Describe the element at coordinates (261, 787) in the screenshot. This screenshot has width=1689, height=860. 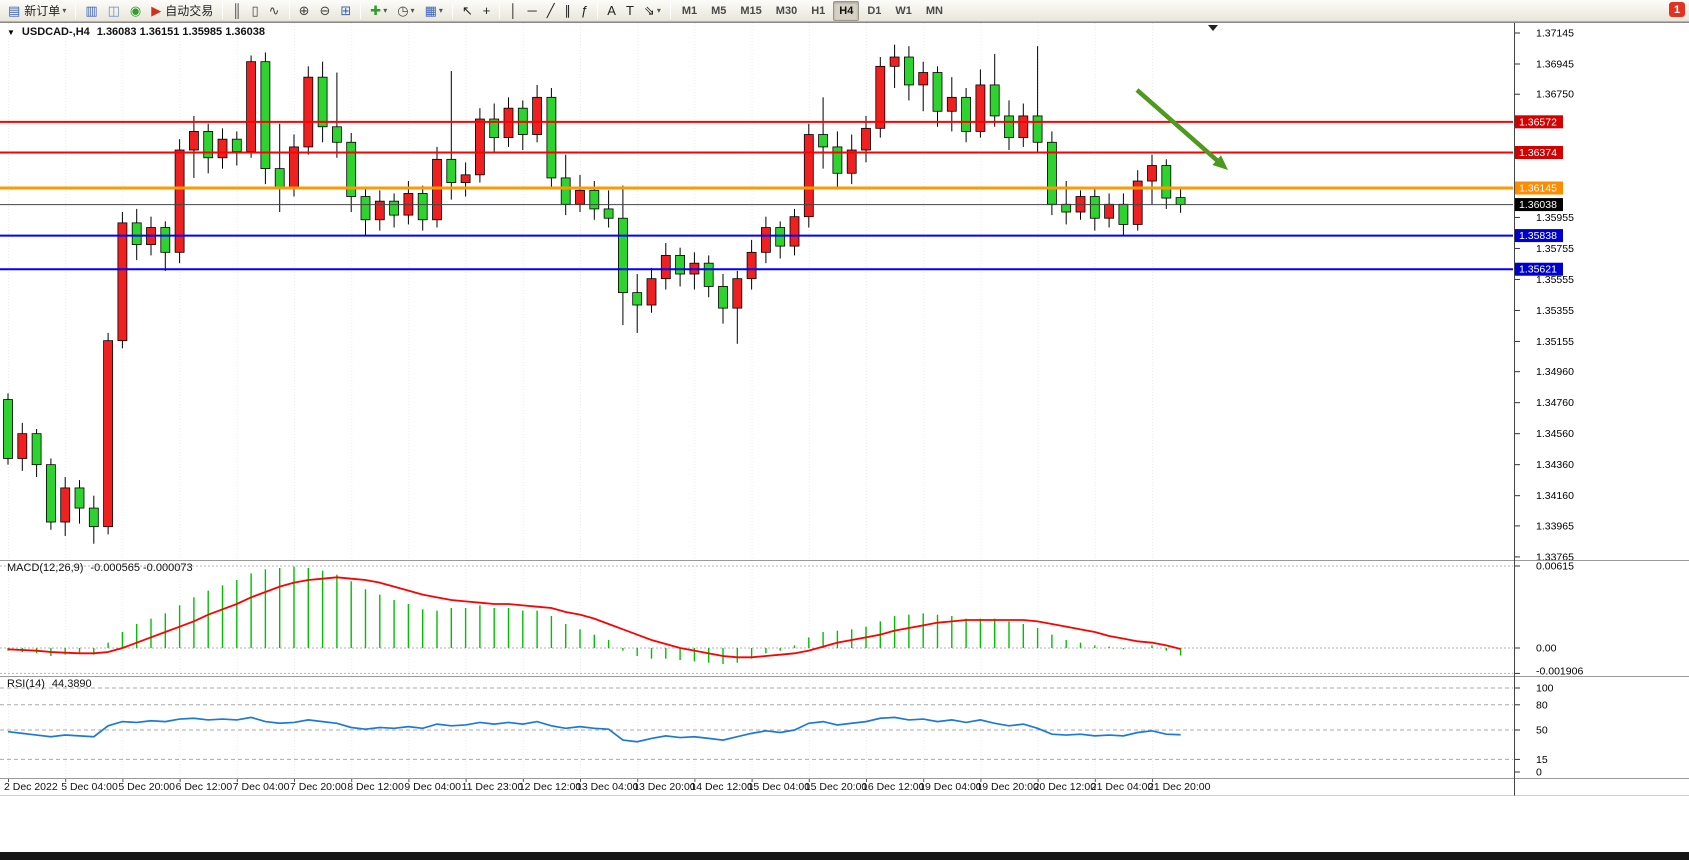
I see `svg-text: 7 Dec 04:00` at that location.